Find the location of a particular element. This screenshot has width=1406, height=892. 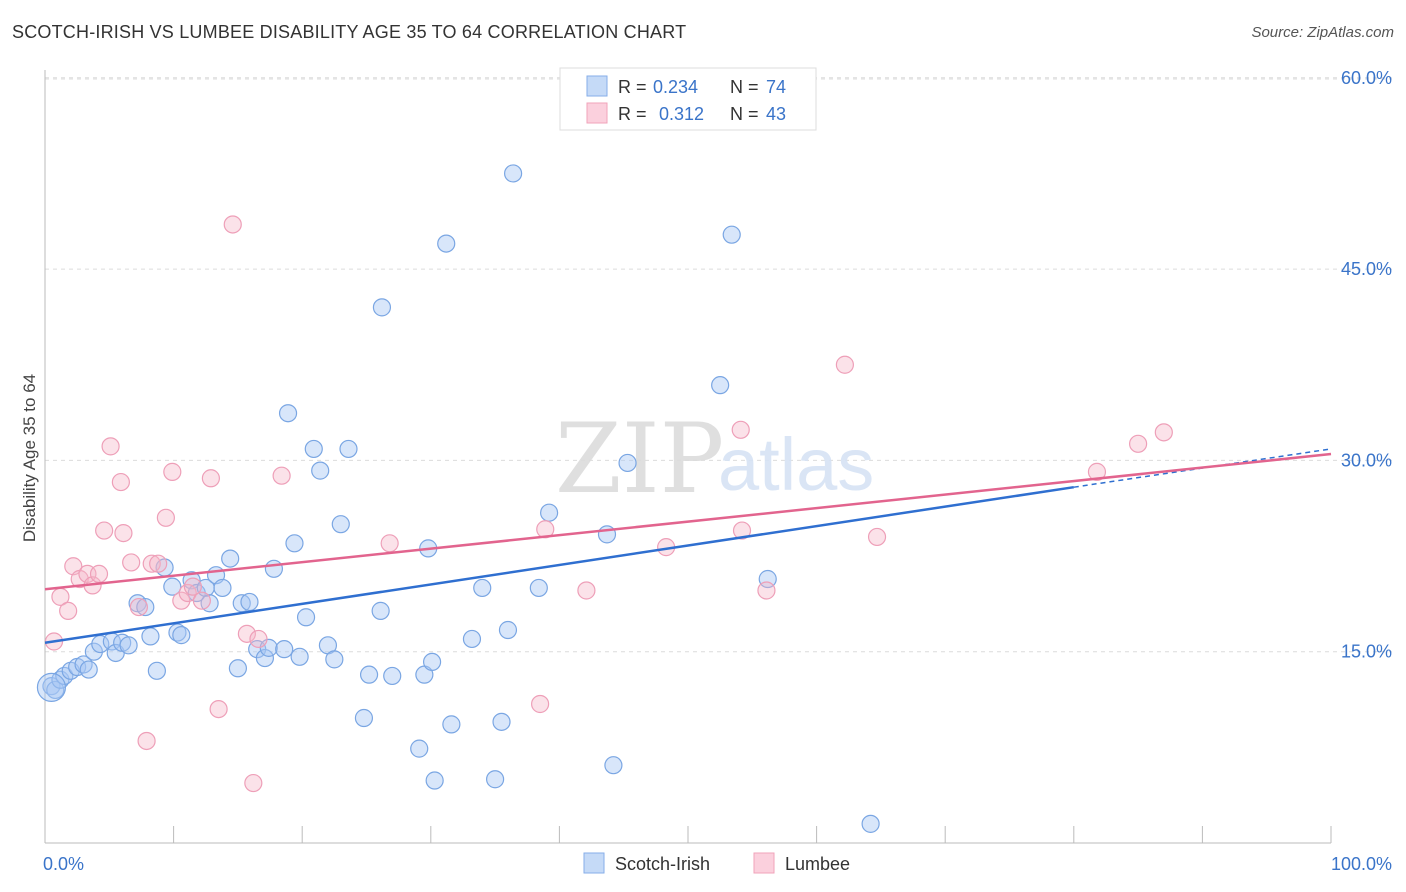

watermark: ZIP atlas is located at coordinates (714, 459).